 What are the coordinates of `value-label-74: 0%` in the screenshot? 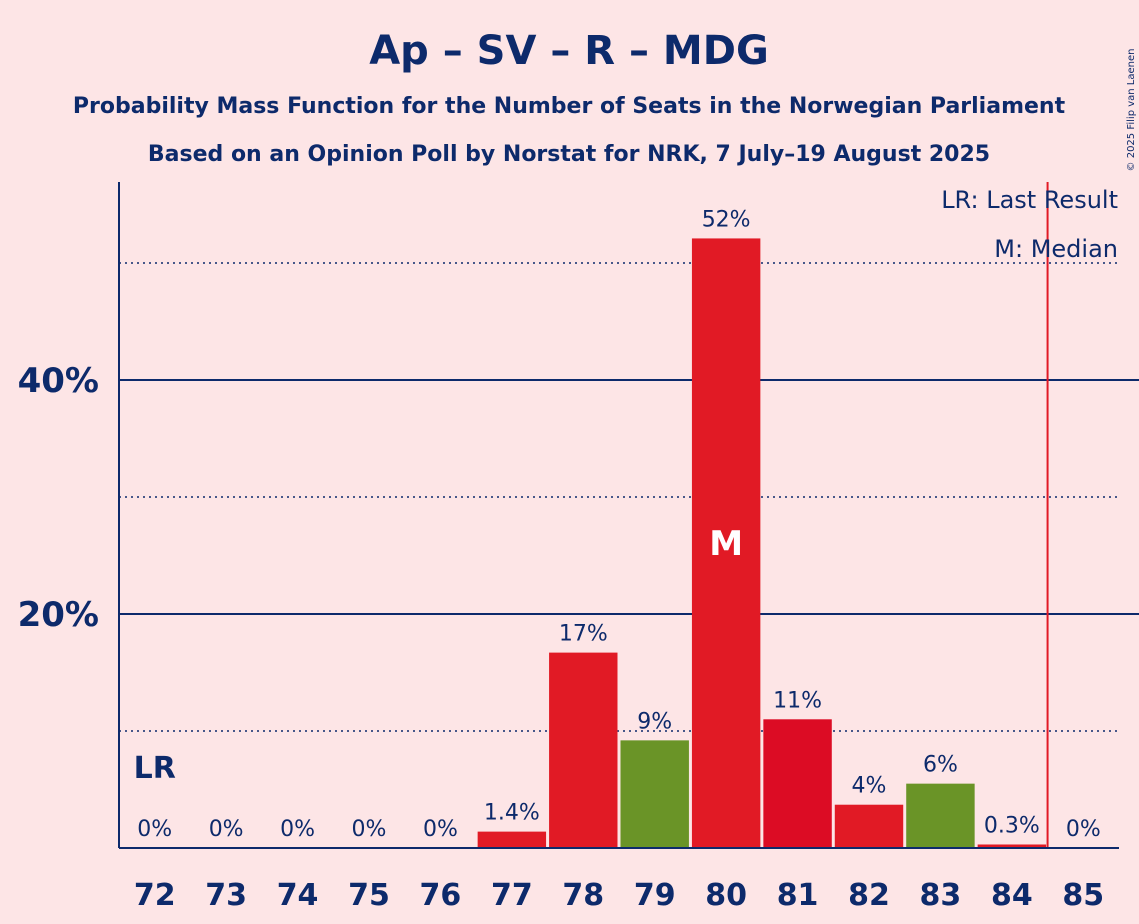 It's located at (297, 829).